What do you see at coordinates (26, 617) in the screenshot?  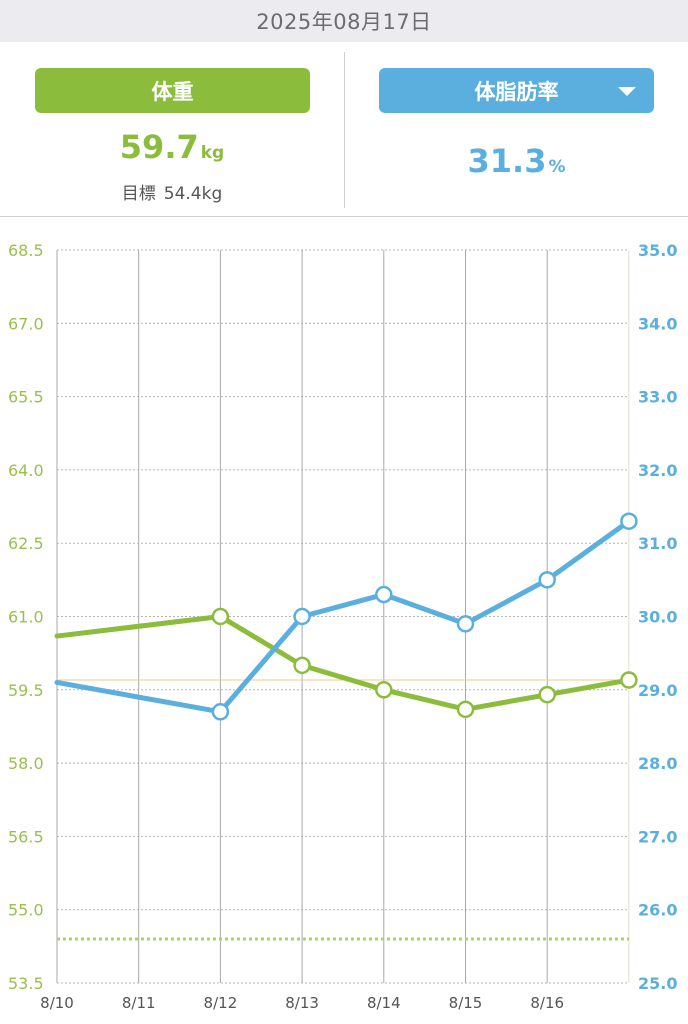 I see `y-left-tick-label: 61.0` at bounding box center [26, 617].